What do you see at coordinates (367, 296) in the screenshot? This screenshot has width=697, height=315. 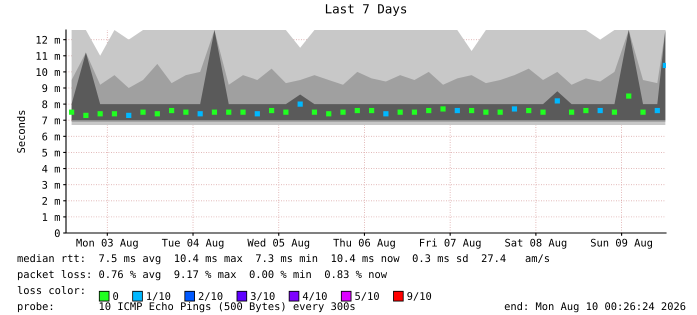 I see `legend-label: 5/10` at bounding box center [367, 296].